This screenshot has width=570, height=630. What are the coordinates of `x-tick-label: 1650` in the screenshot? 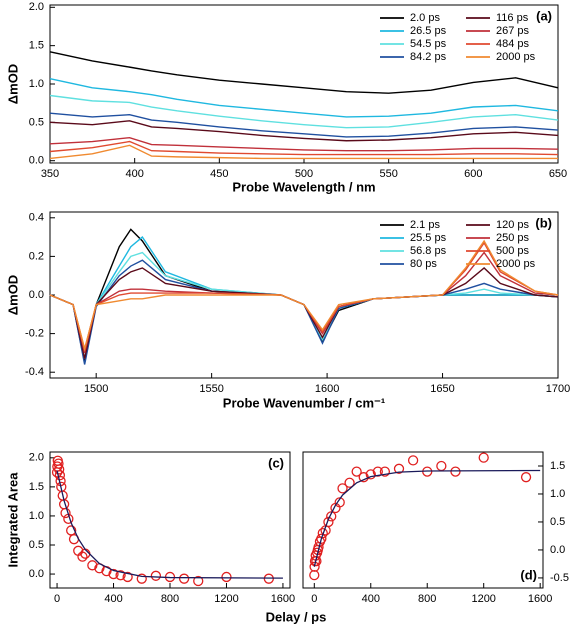 It's located at (442, 389).